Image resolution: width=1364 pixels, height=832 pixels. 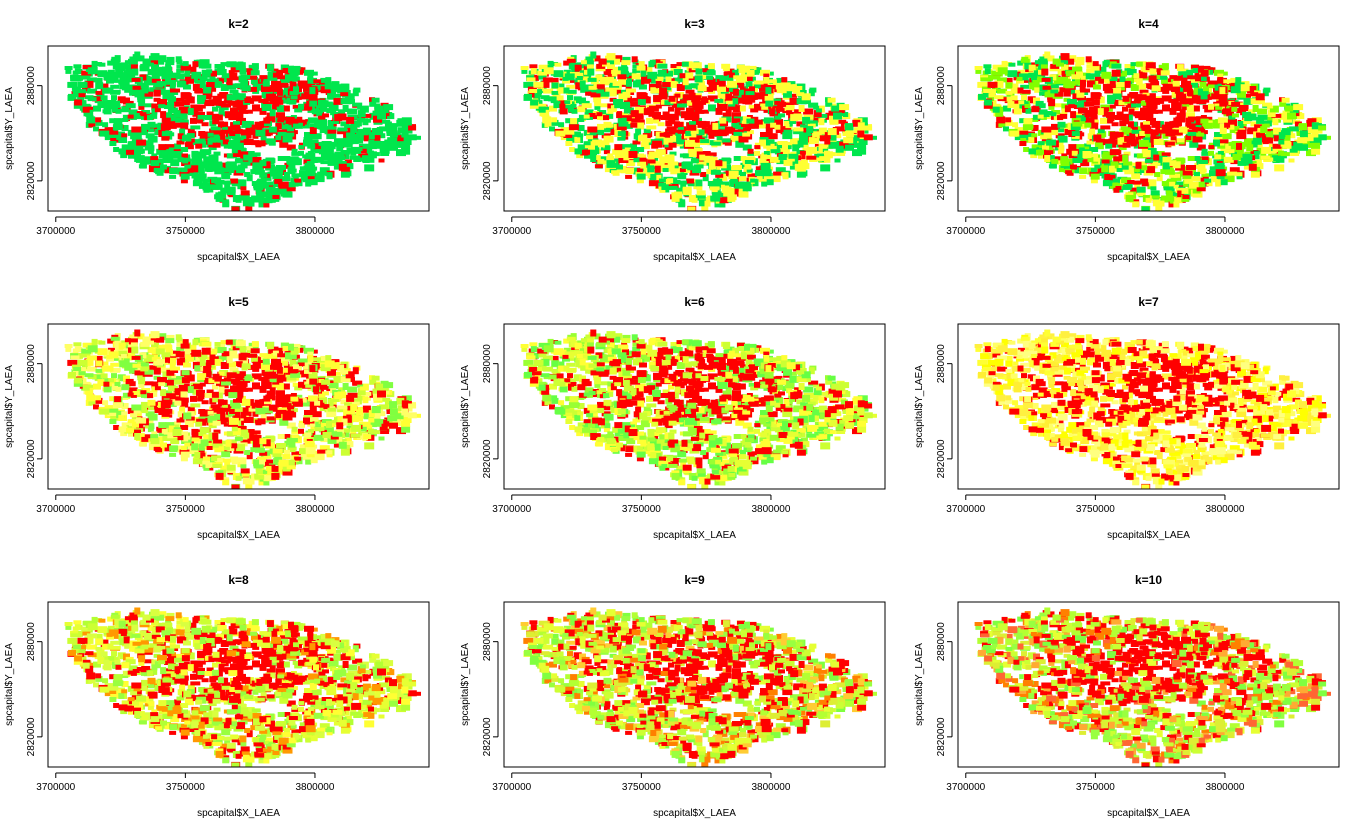 What do you see at coordinates (919, 128) in the screenshot?
I see `y-axis-label: spcapital$Y_LAEA` at bounding box center [919, 128].